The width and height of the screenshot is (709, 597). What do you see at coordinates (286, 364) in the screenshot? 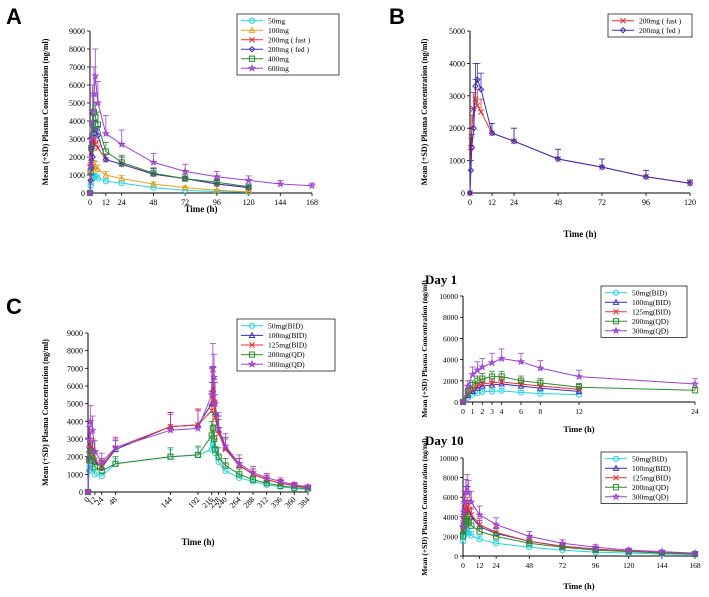
I see `legend-label: 300mg(QD)` at bounding box center [286, 364].